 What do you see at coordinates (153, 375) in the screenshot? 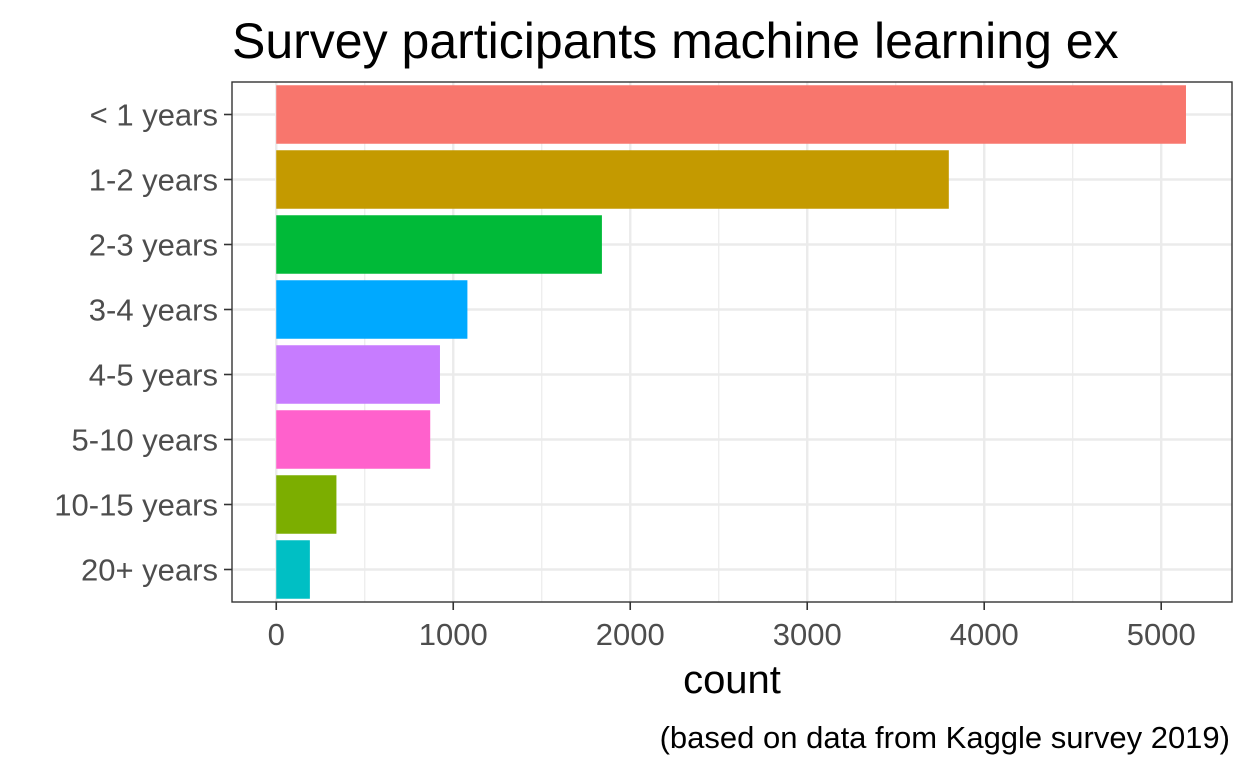
I see `y-tick-label: 4-5 years` at bounding box center [153, 375].